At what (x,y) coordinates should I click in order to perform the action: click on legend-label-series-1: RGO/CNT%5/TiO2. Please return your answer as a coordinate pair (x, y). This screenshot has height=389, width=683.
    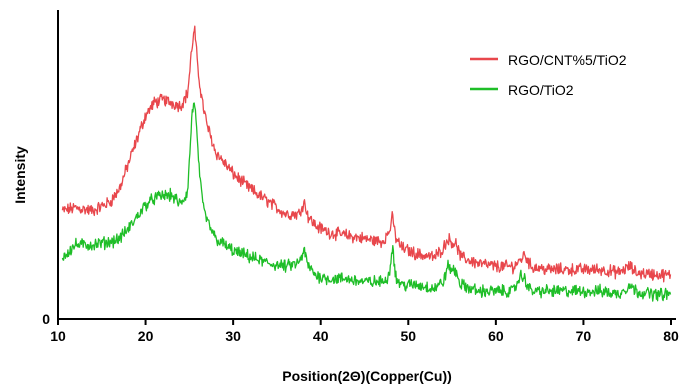
    Looking at the image, I should click on (567, 60).